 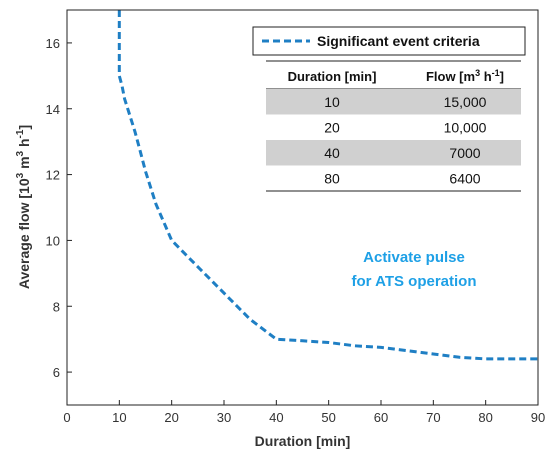 What do you see at coordinates (465, 76) in the screenshot?
I see `table-header-flow: Flow [m3 h-1]` at bounding box center [465, 76].